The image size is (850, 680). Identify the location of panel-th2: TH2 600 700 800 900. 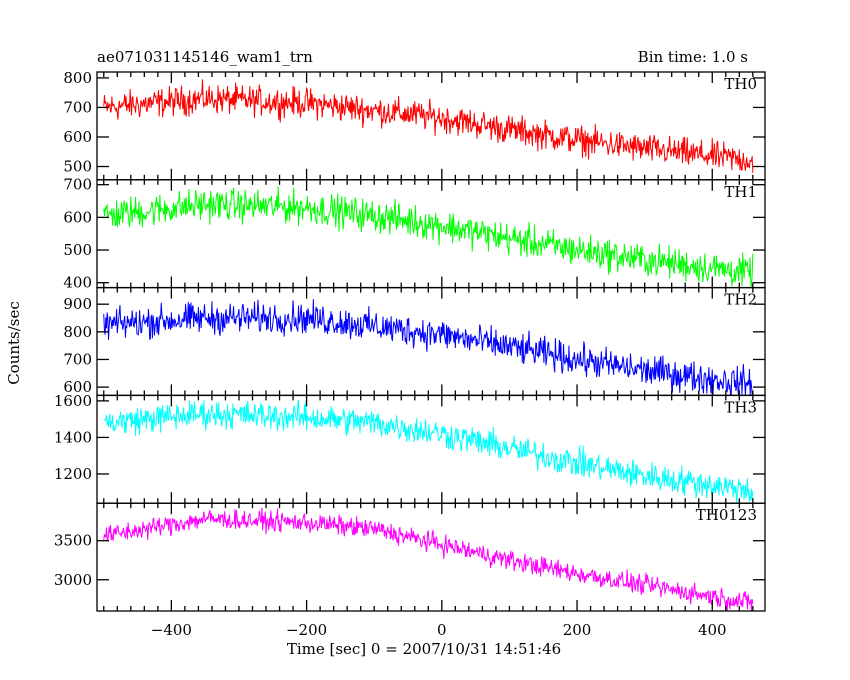
(414, 341).